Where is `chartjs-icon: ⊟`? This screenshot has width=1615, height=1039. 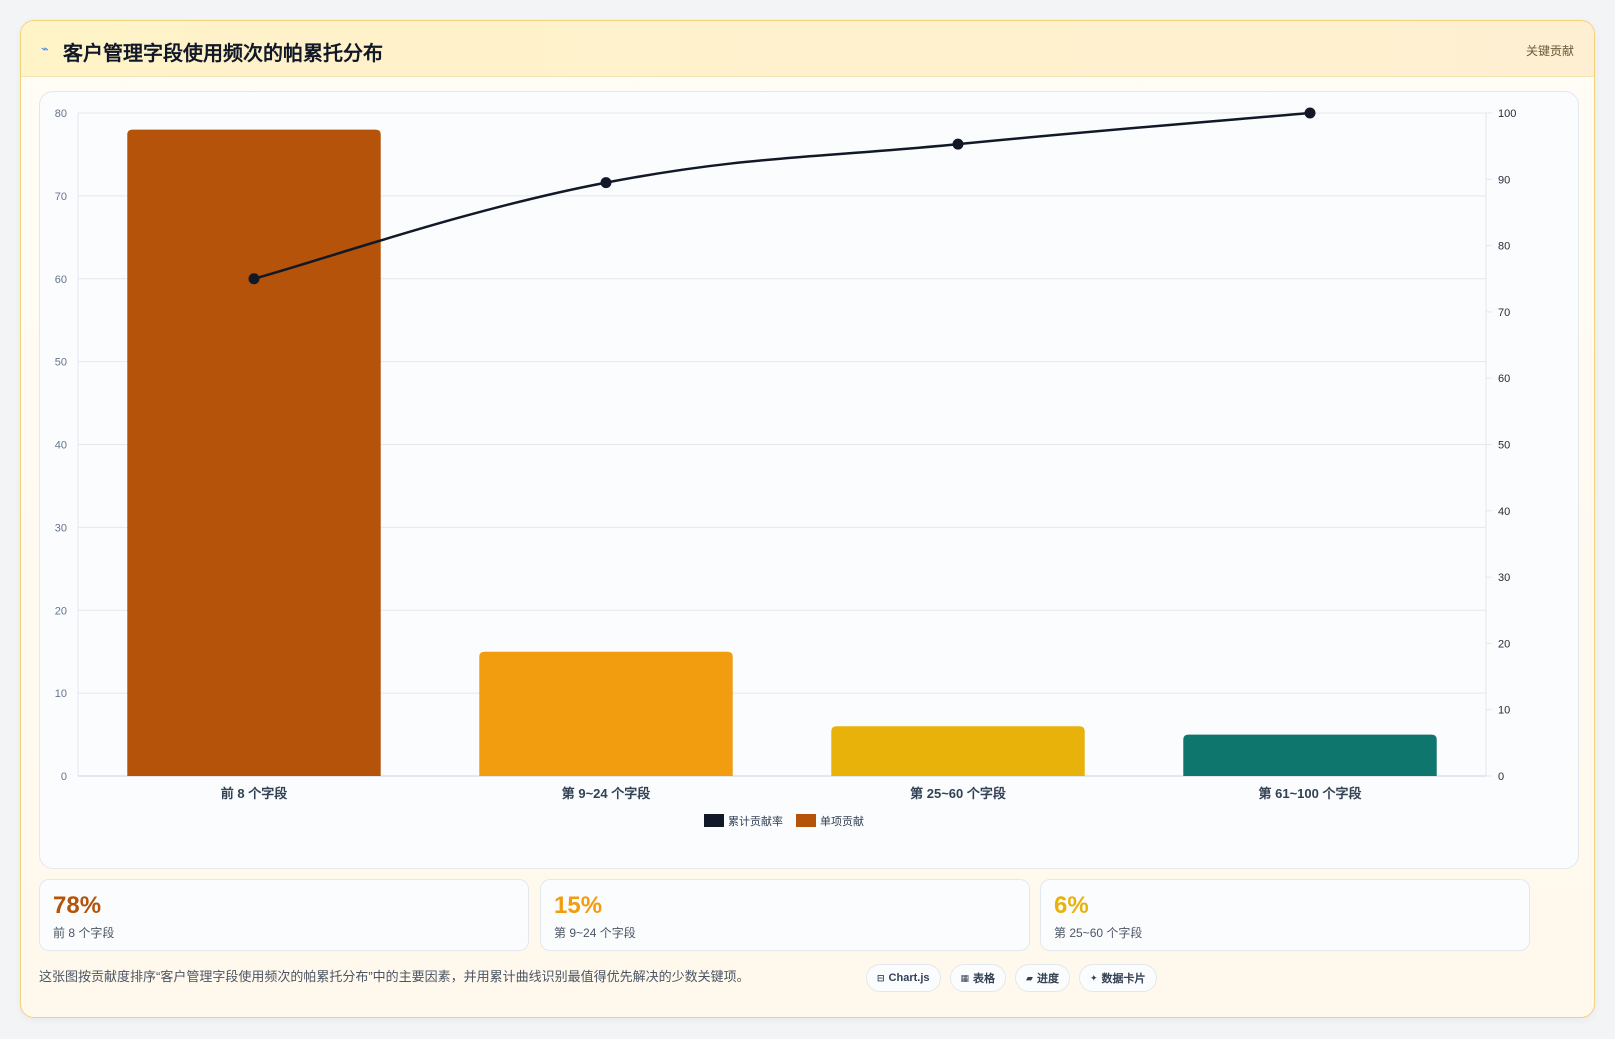 chartjs-icon: ⊟ is located at coordinates (881, 977).